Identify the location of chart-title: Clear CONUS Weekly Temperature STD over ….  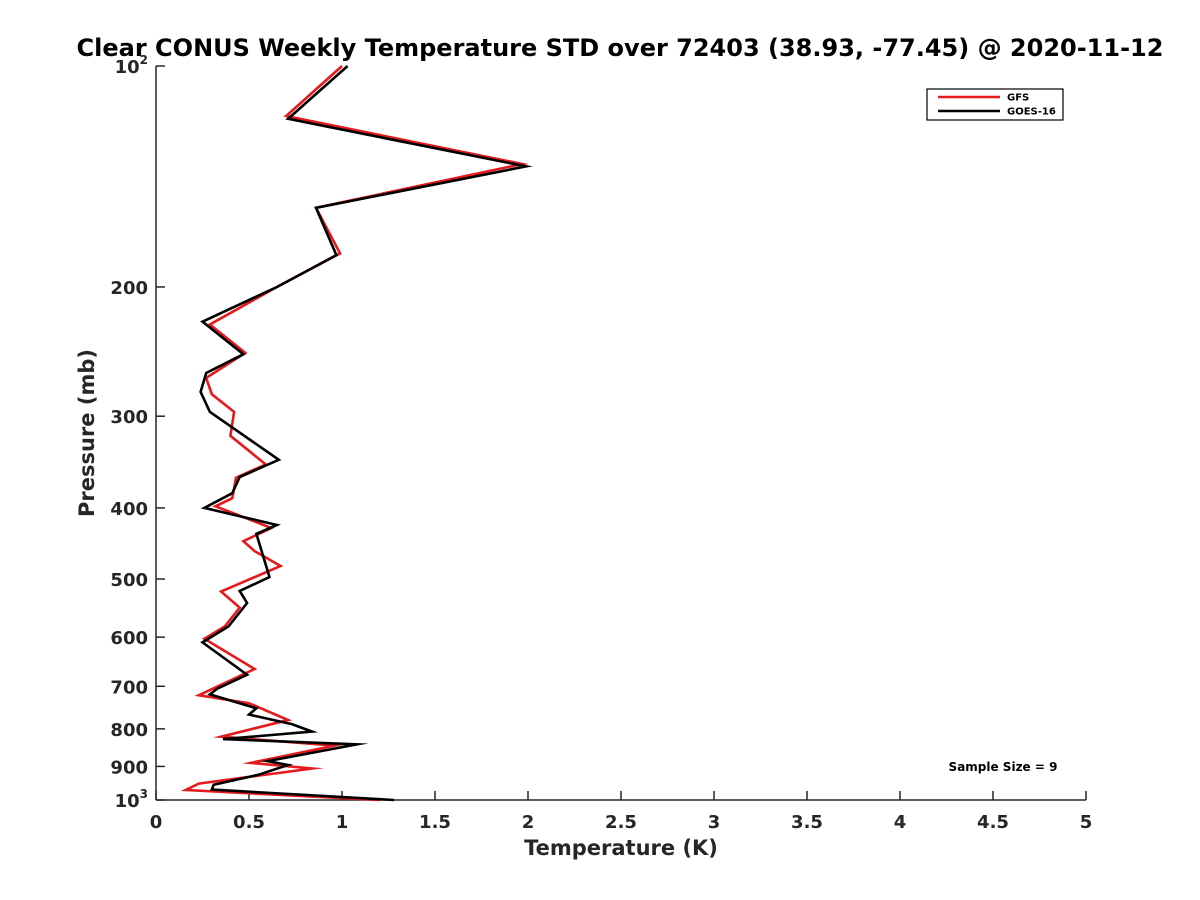
(620, 48).